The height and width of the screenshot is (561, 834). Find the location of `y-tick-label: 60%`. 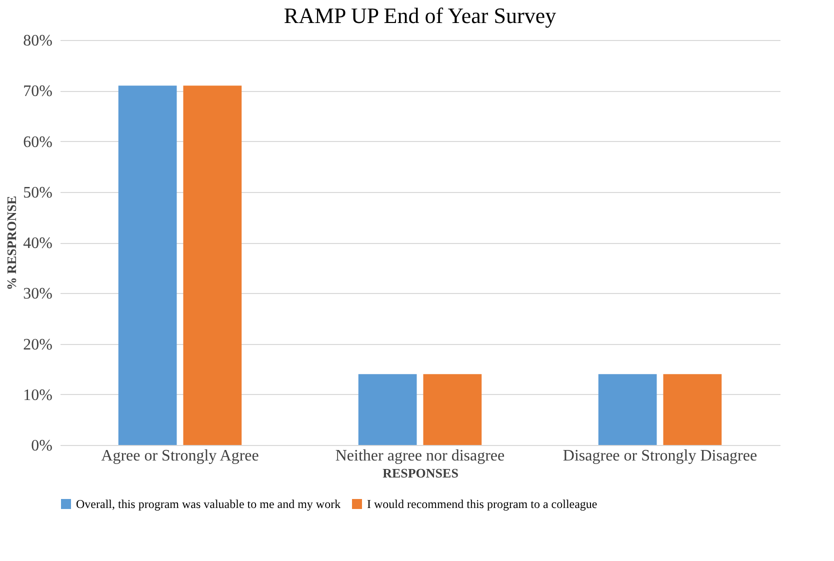

y-tick-label: 60% is located at coordinates (37, 142).